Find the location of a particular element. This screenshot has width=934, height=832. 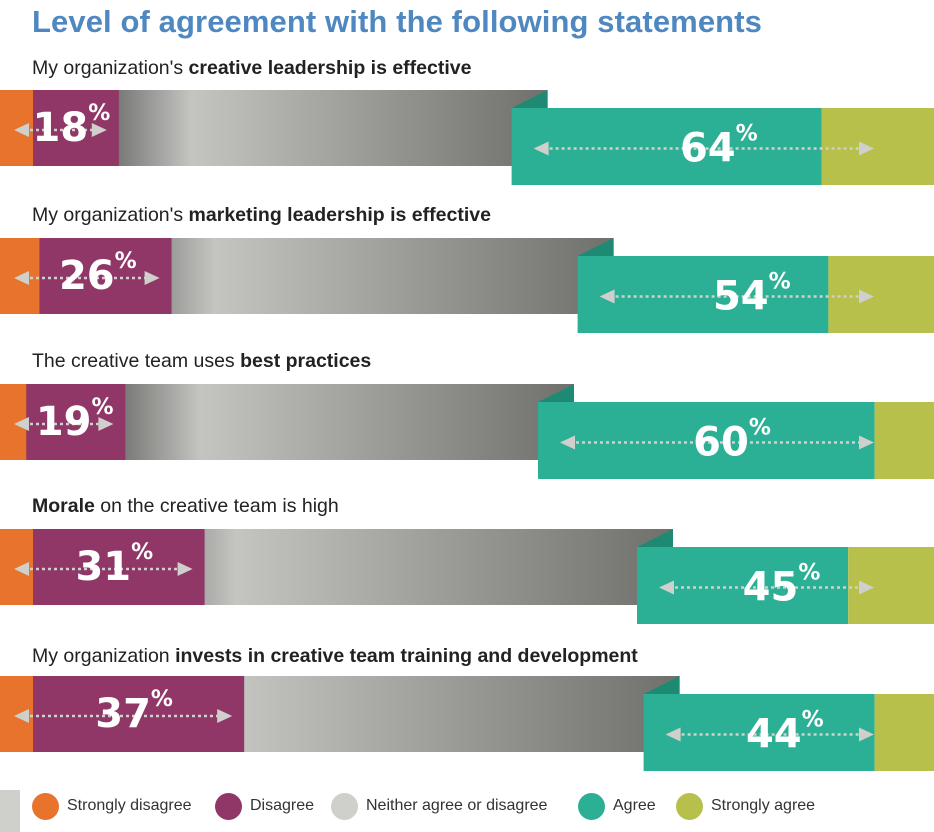

disagree-total-label-2: 26% is located at coordinates (98, 274).